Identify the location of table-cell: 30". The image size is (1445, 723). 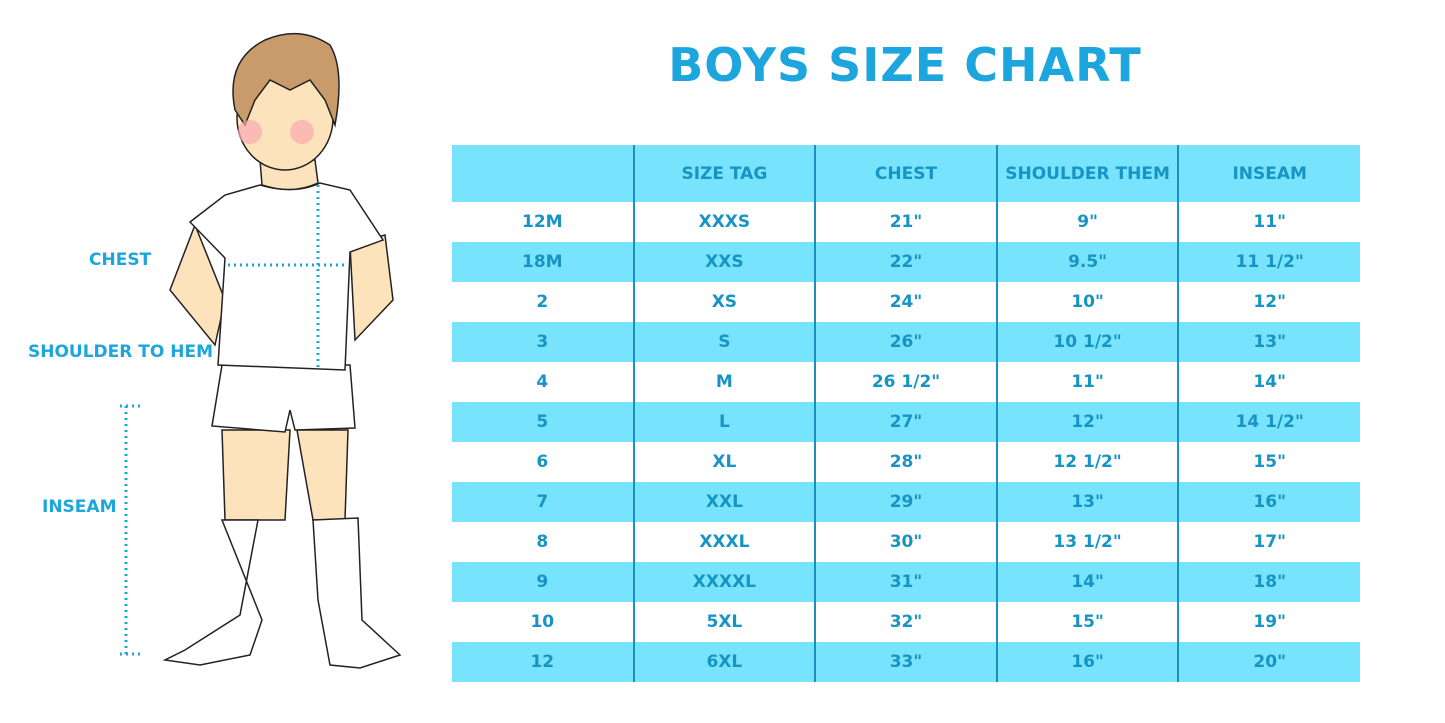
(905, 542).